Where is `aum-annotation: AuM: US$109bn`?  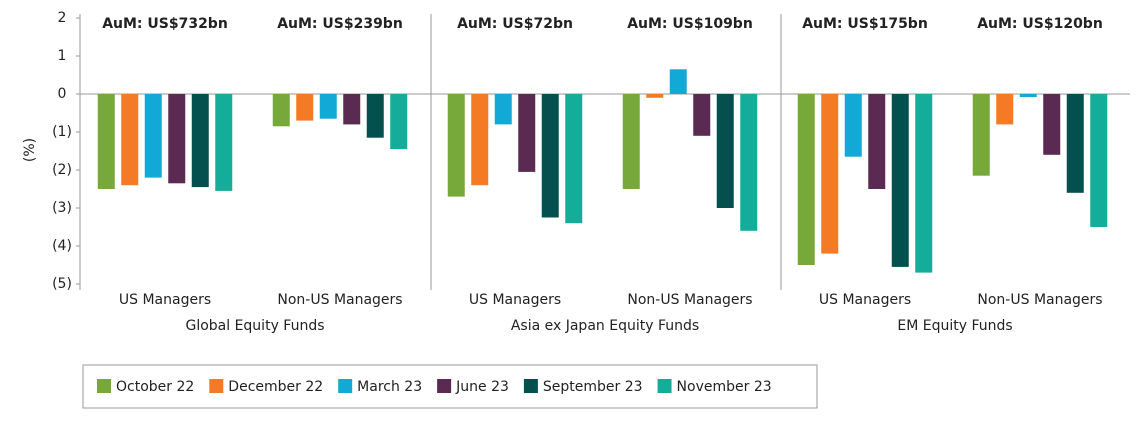
aum-annotation: AuM: US$109bn is located at coordinates (690, 24).